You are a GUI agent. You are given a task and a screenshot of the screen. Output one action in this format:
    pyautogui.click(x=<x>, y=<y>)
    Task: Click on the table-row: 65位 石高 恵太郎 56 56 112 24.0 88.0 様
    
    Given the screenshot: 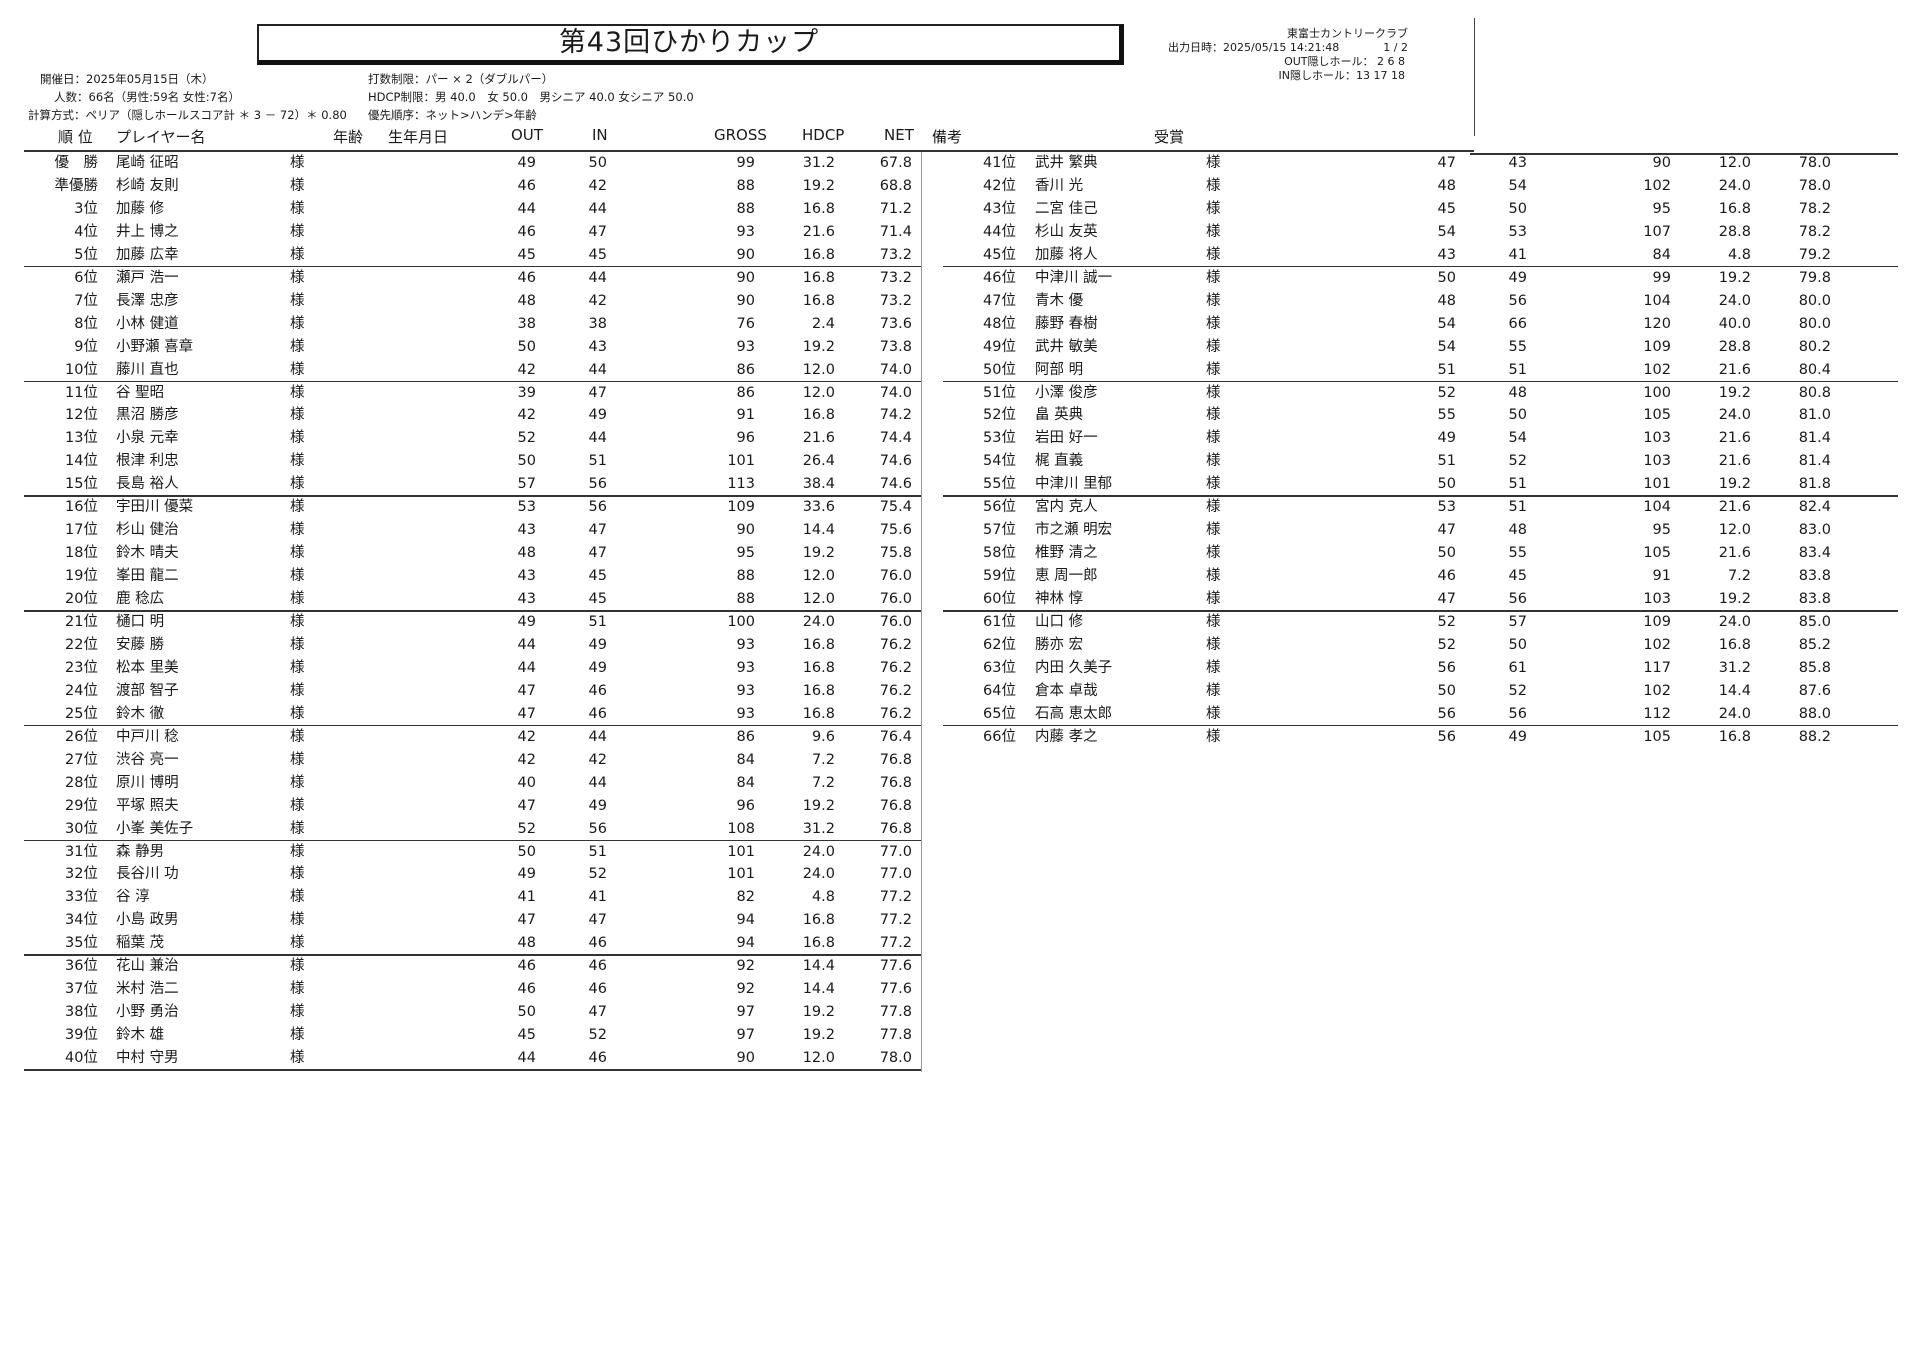 What is the action you would take?
    pyautogui.click(x=960, y=714)
    